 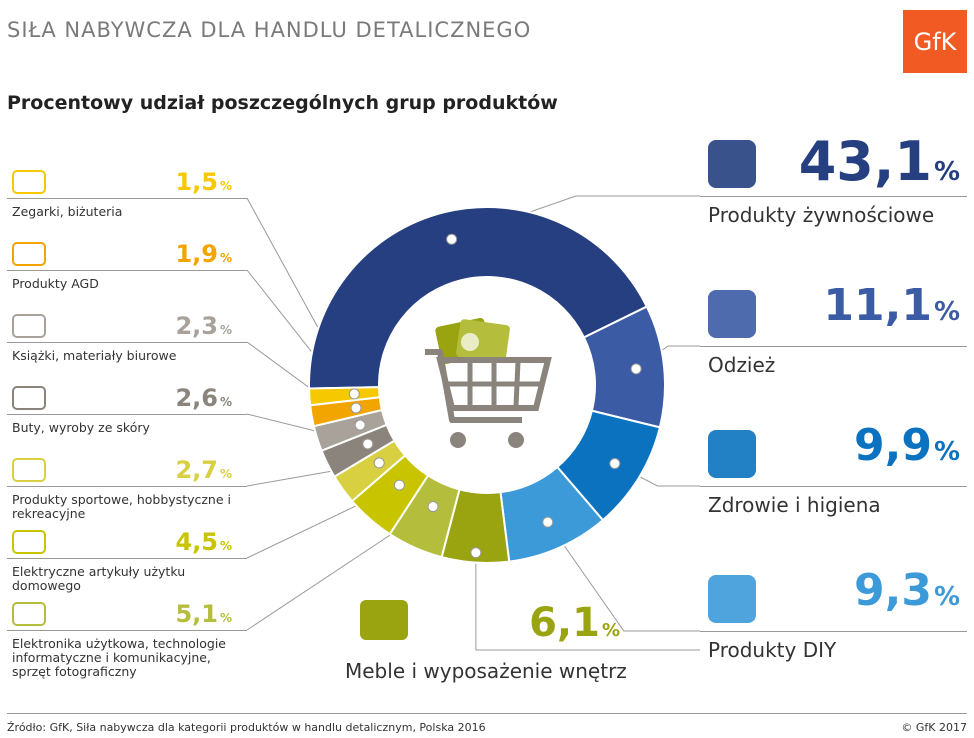 I want to click on leader-dots, so click(x=495, y=396).